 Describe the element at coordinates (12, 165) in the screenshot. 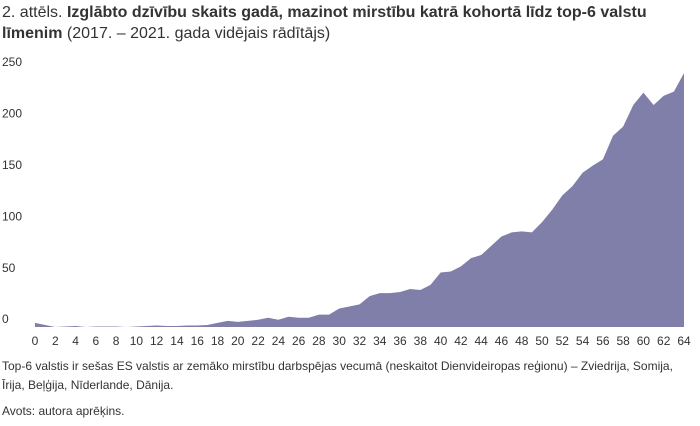

I see `y-tick-label: 150` at that location.